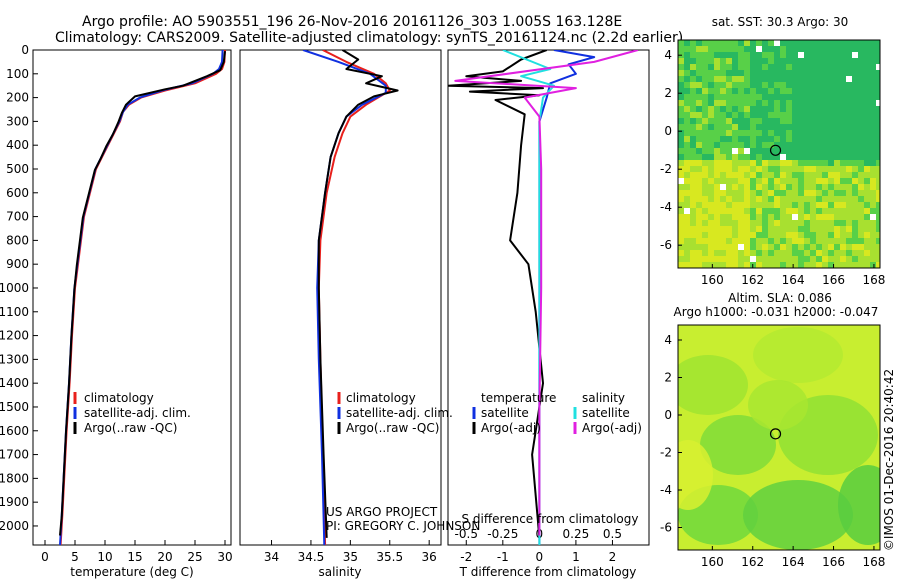  What do you see at coordinates (25, 50) in the screenshot?
I see `depth-tick-label: 0` at bounding box center [25, 50].